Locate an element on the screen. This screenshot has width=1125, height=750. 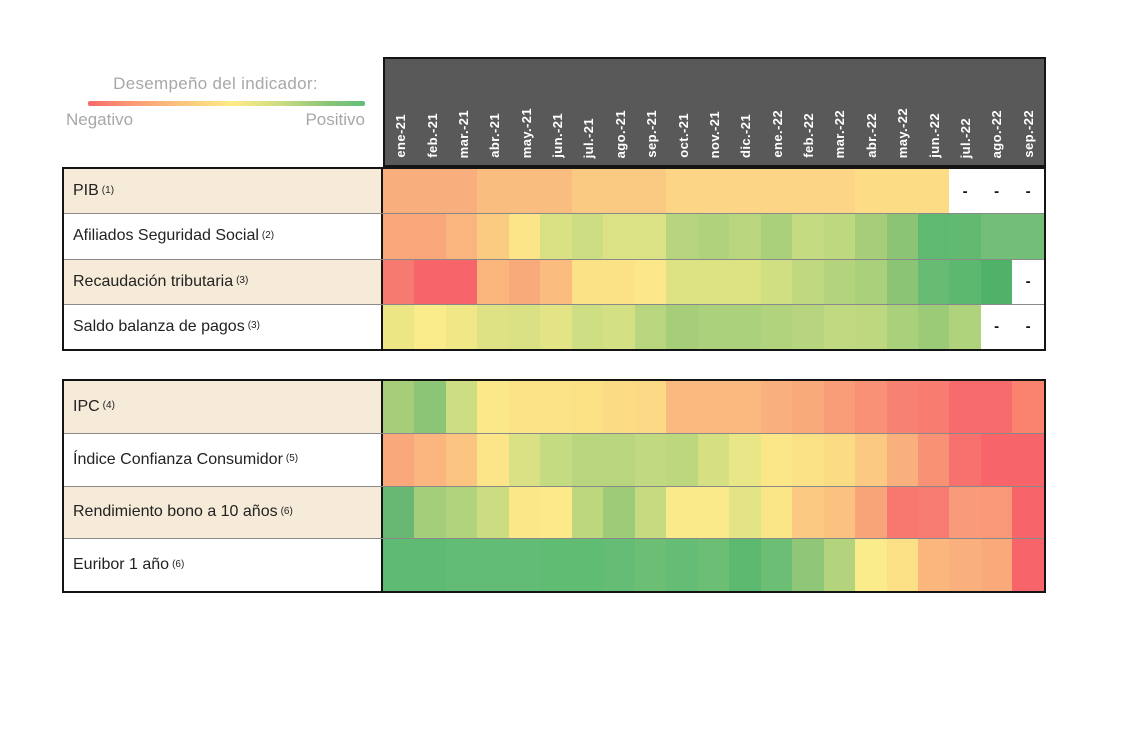
month-header-cell: oct.-21 is located at coordinates (683, 135).